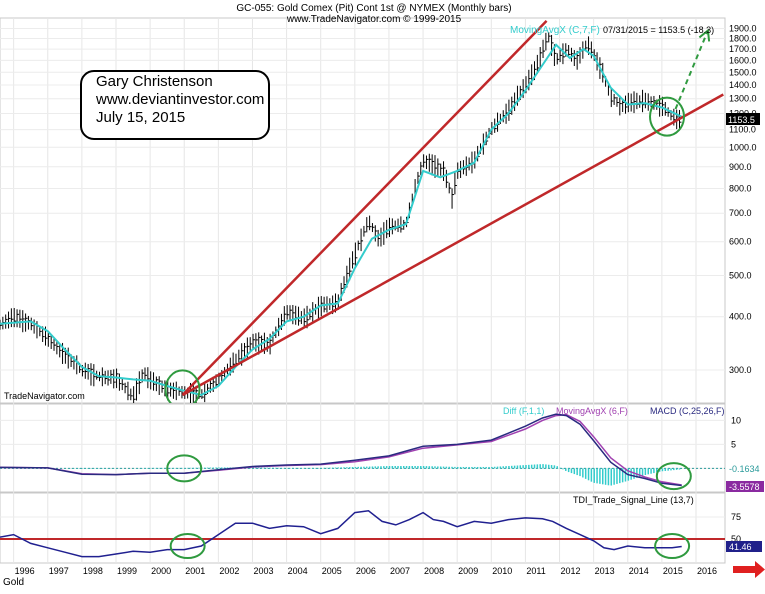 The width and height of the screenshot is (765, 594). What do you see at coordinates (743, 60) in the screenshot?
I see `price-tick-label: 1600.0` at bounding box center [743, 60].